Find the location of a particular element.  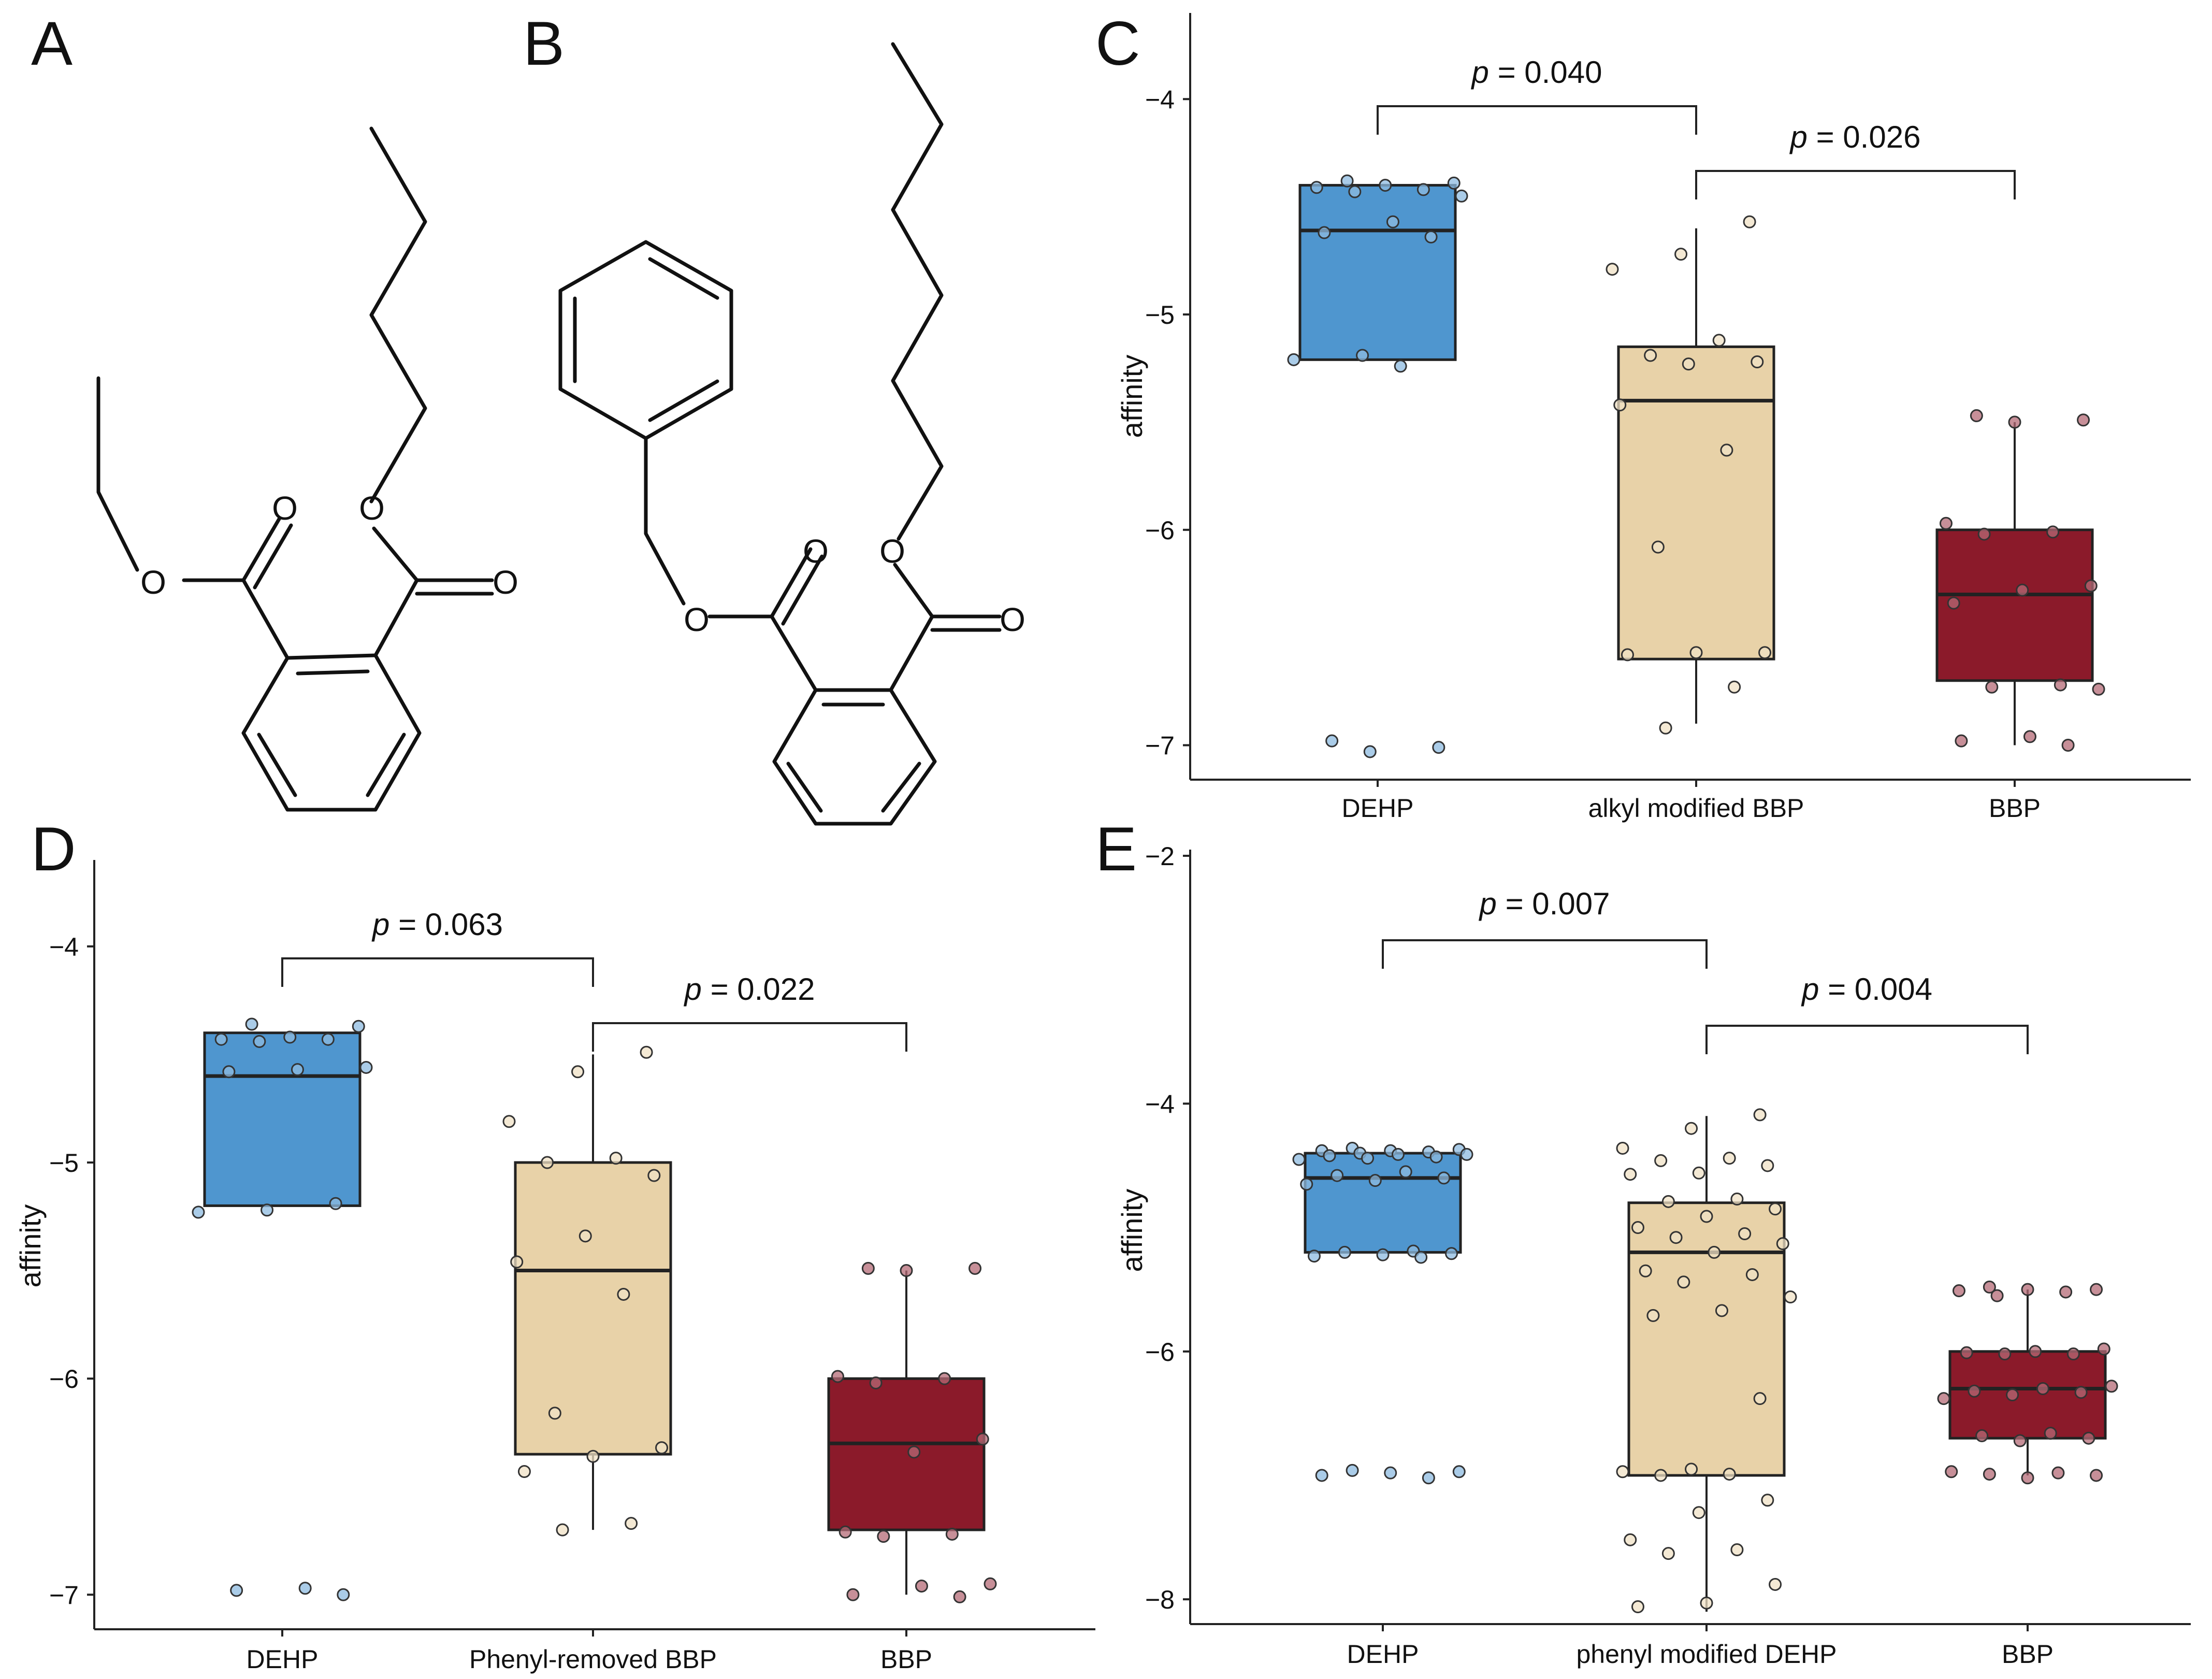

p-value-label-d-1: p = 0.022 is located at coordinates (749, 989).